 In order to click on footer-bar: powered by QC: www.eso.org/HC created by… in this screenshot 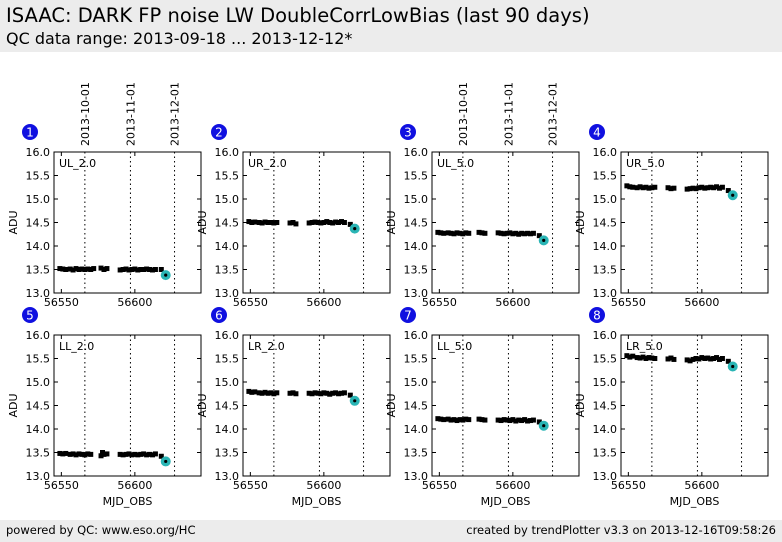, I will do `click(391, 531)`.